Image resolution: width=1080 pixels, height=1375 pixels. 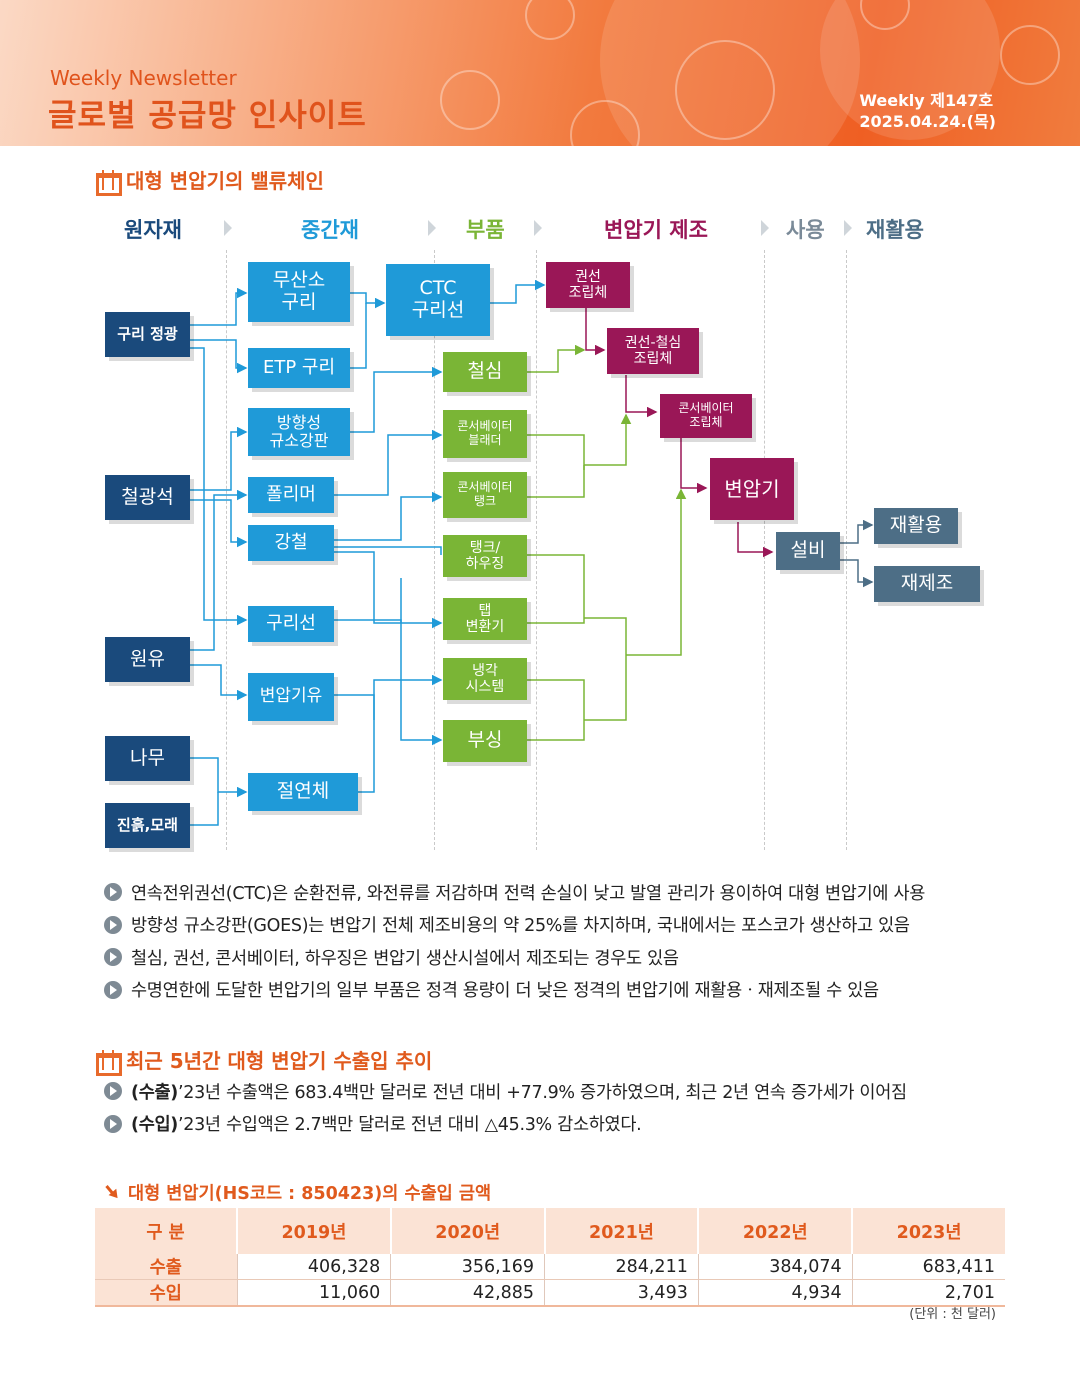 I want to click on table-row-label: 수출, so click(x=166, y=1267).